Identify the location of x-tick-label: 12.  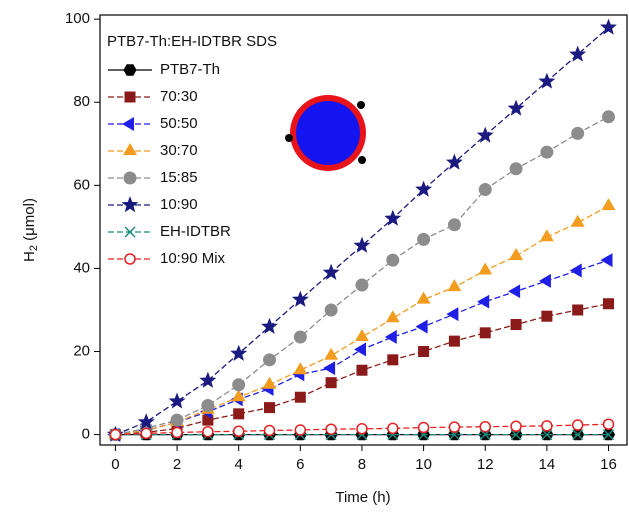
(485, 464).